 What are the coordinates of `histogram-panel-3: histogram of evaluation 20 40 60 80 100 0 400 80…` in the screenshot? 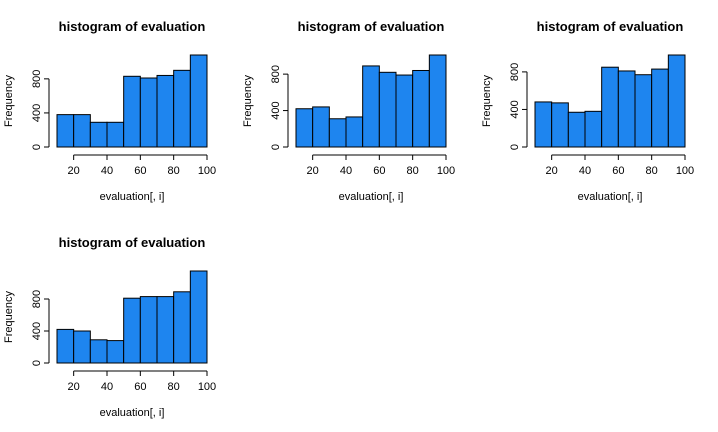 It's located at (587, 111).